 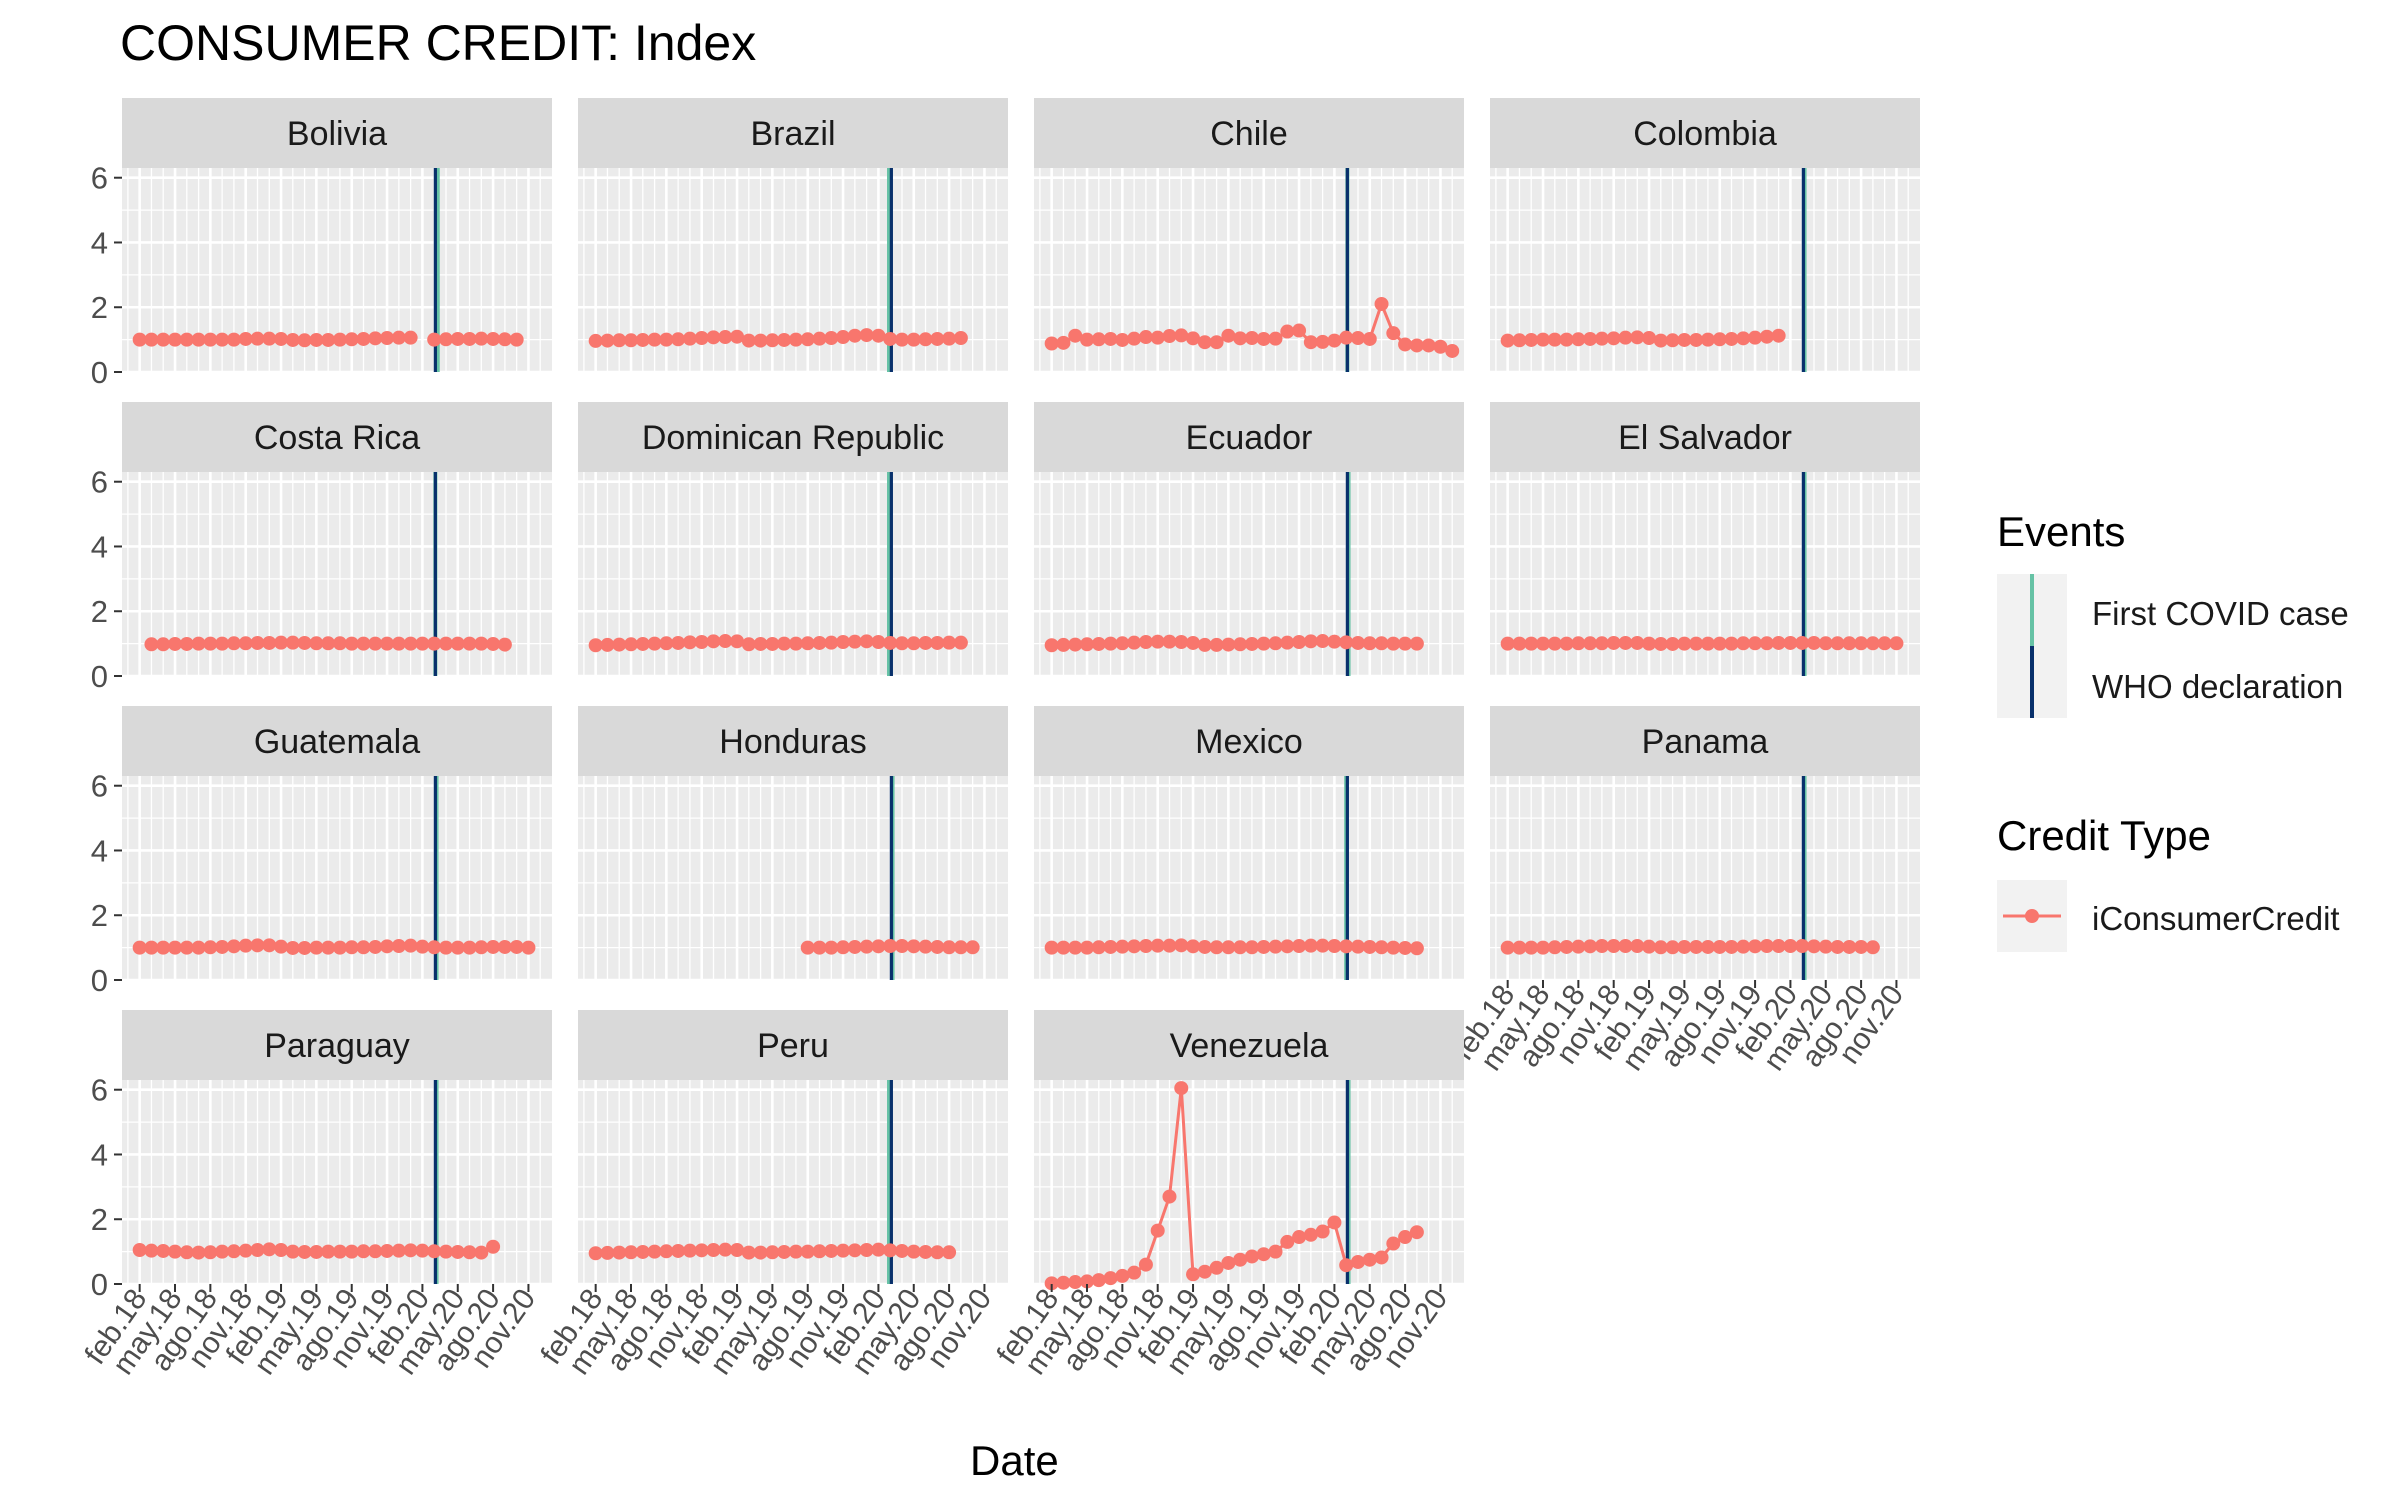 I want to click on strip-ecuador, so click(x=1249, y=437).